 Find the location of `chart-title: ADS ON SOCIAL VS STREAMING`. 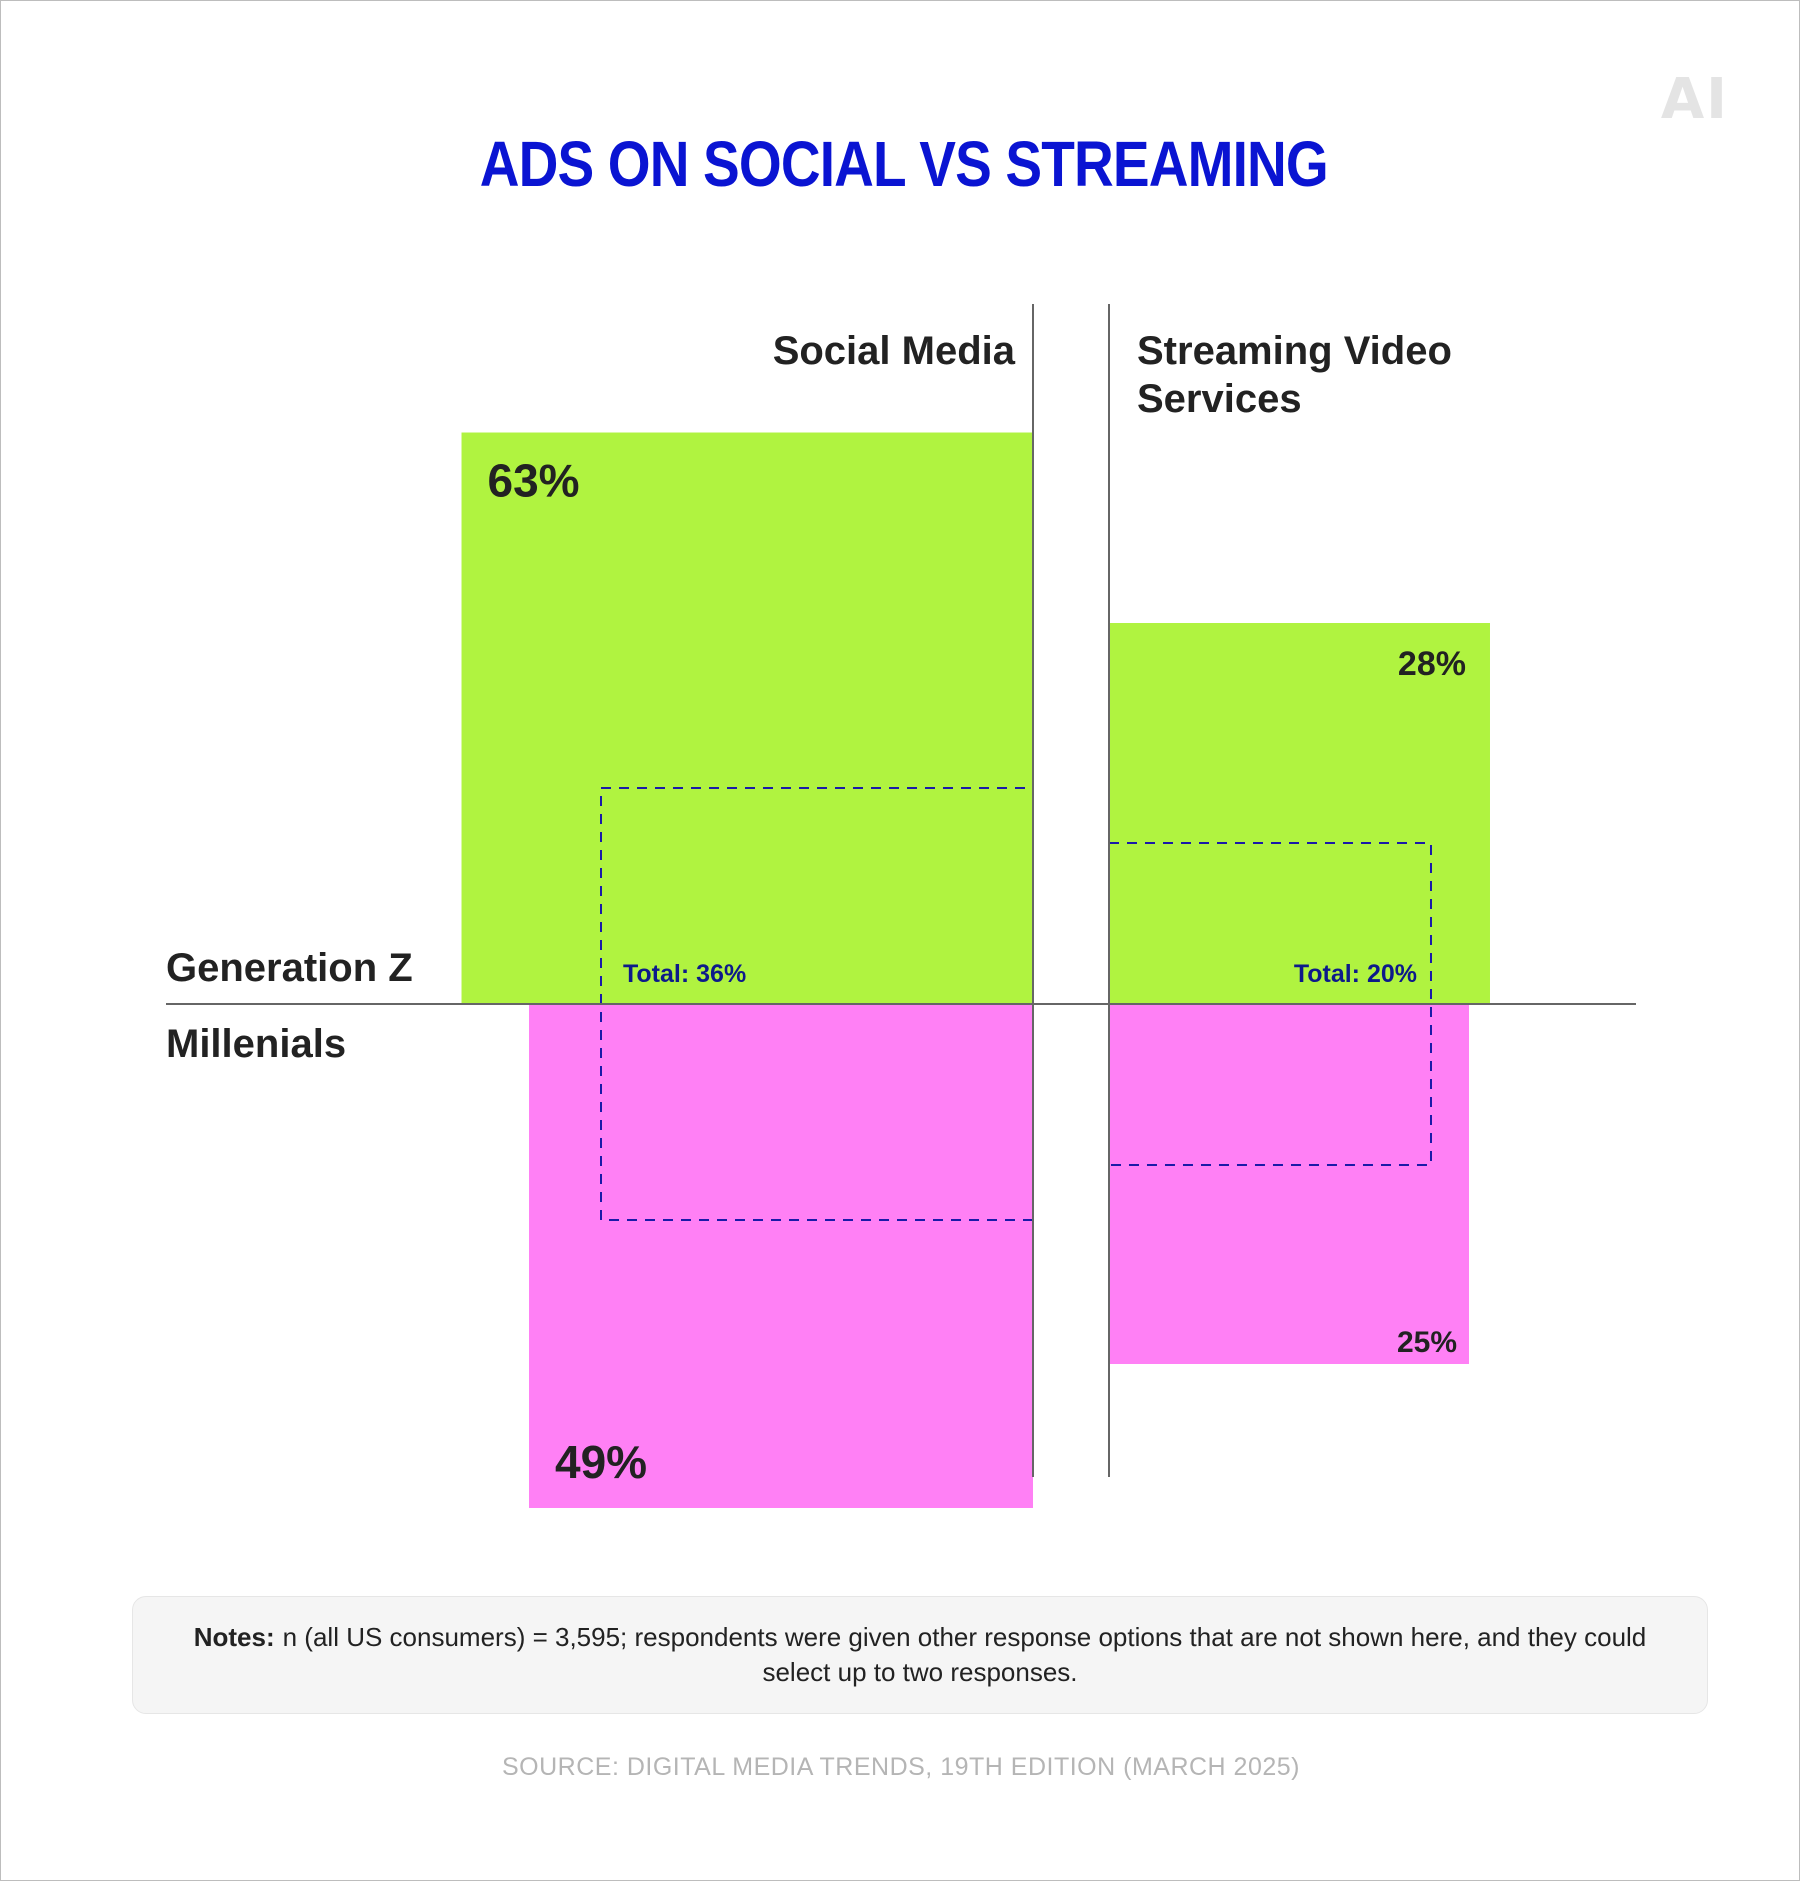

chart-title: ADS ON SOCIAL VS STREAMING is located at coordinates (904, 164).